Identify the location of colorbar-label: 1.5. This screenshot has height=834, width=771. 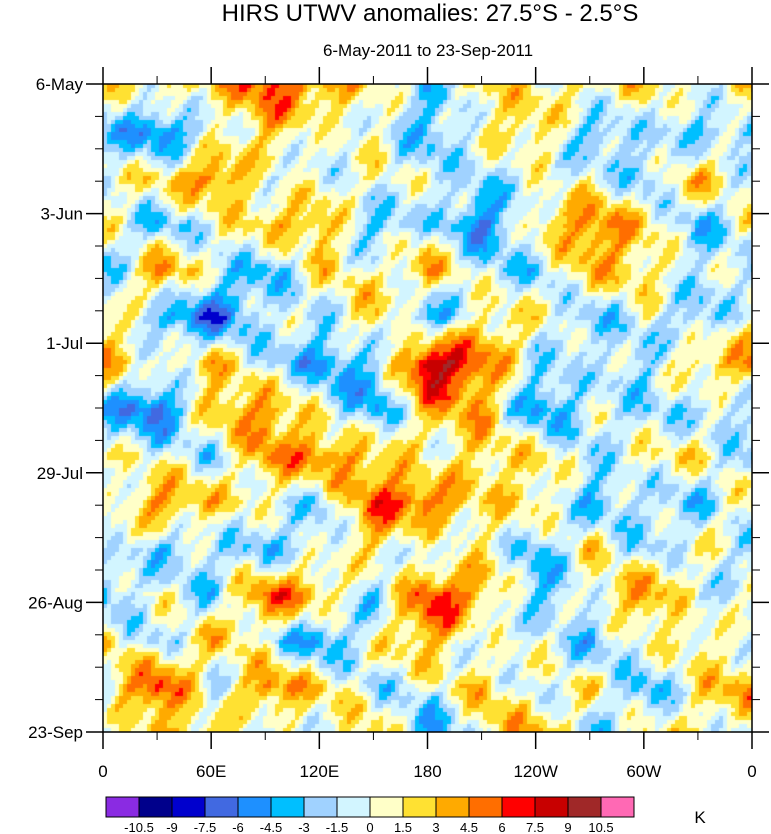
(403, 827).